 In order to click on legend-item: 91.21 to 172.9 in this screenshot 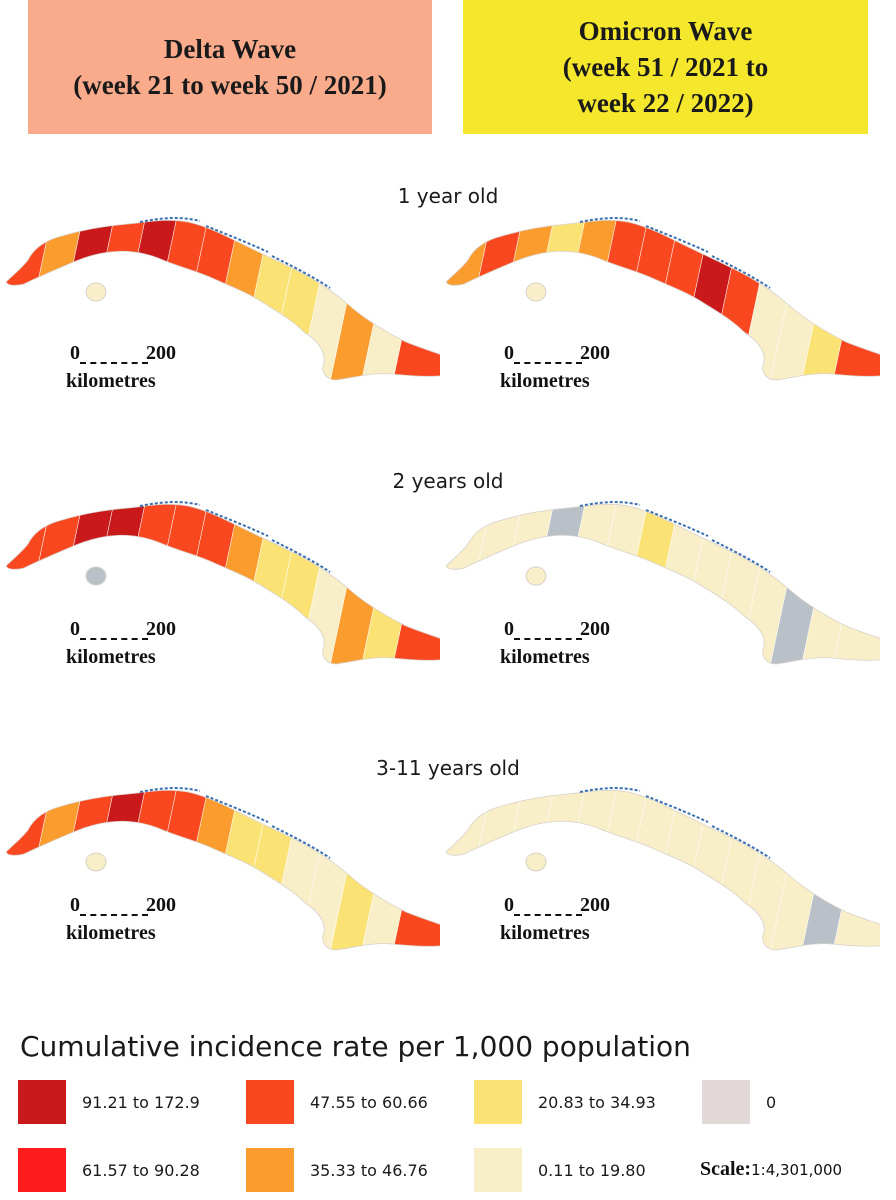, I will do `click(109, 1102)`.